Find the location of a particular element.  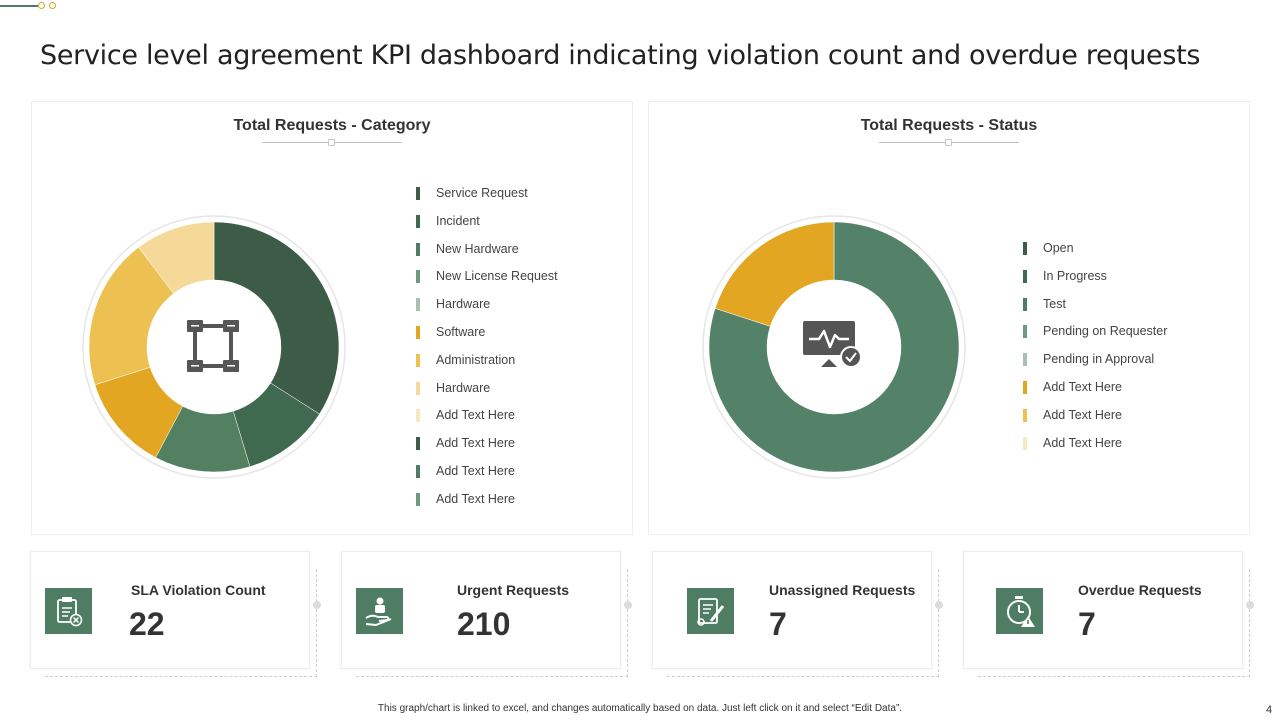

legend-label: Administration is located at coordinates (476, 359).